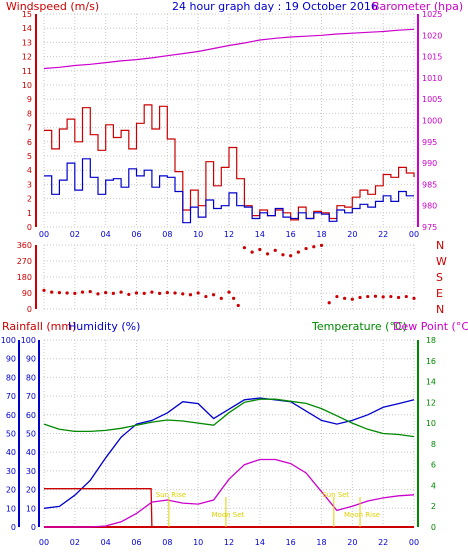 This screenshot has width=468, height=555. What do you see at coordinates (11, 490) in the screenshot?
I see `rainfall-tick-label: 20` at bounding box center [11, 490].